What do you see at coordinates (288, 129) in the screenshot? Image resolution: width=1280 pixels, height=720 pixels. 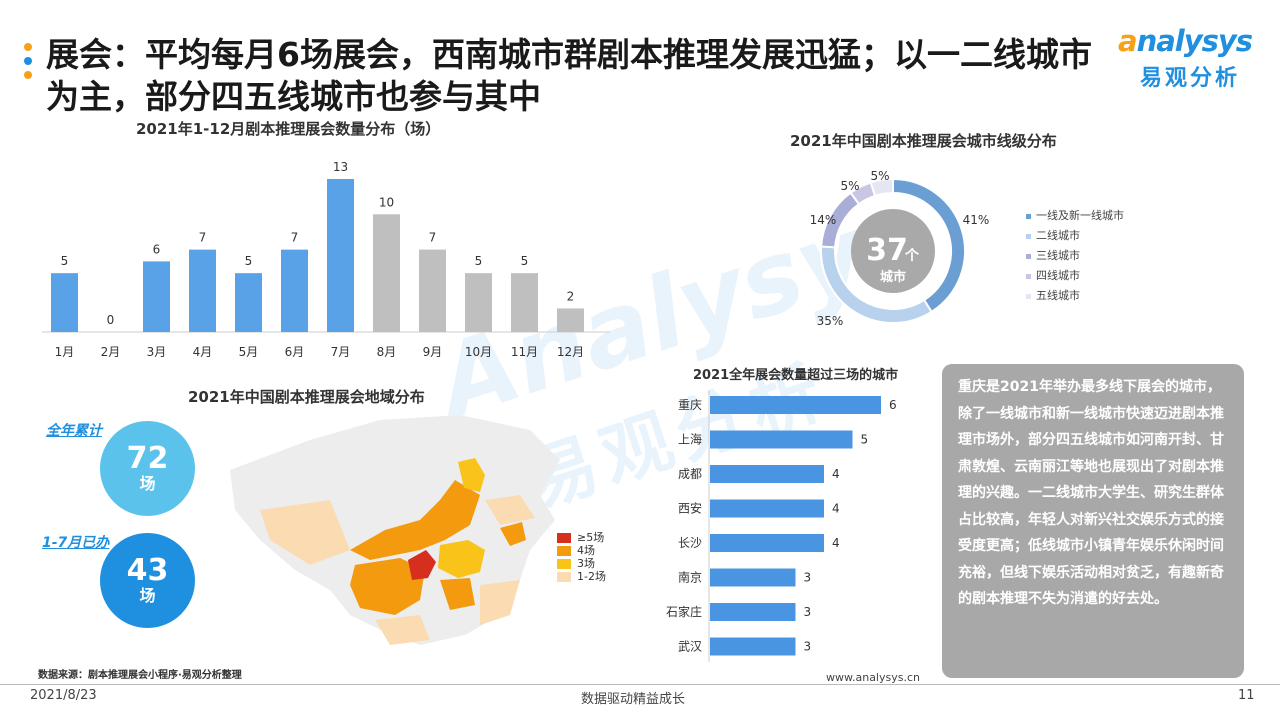 I see `monthly-chart-title: 2021年1-12月剧本推理展会数量分布（场）` at bounding box center [288, 129].